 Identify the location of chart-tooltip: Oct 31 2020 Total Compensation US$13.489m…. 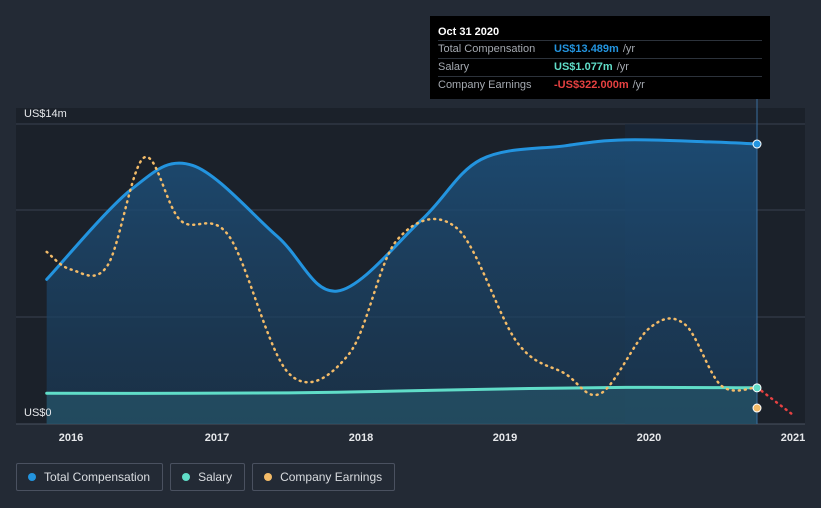
(600, 57).